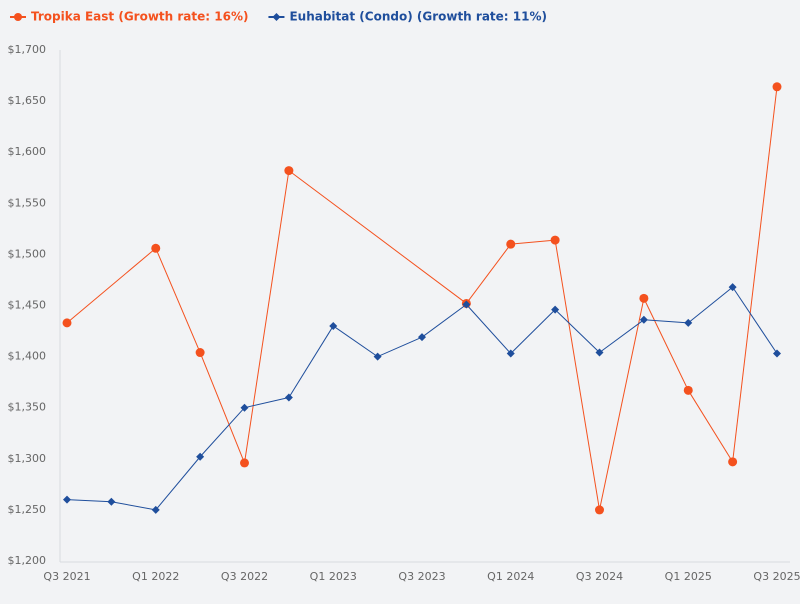  Describe the element at coordinates (27, 49) in the screenshot. I see `y-tick-label: $1,700` at that location.